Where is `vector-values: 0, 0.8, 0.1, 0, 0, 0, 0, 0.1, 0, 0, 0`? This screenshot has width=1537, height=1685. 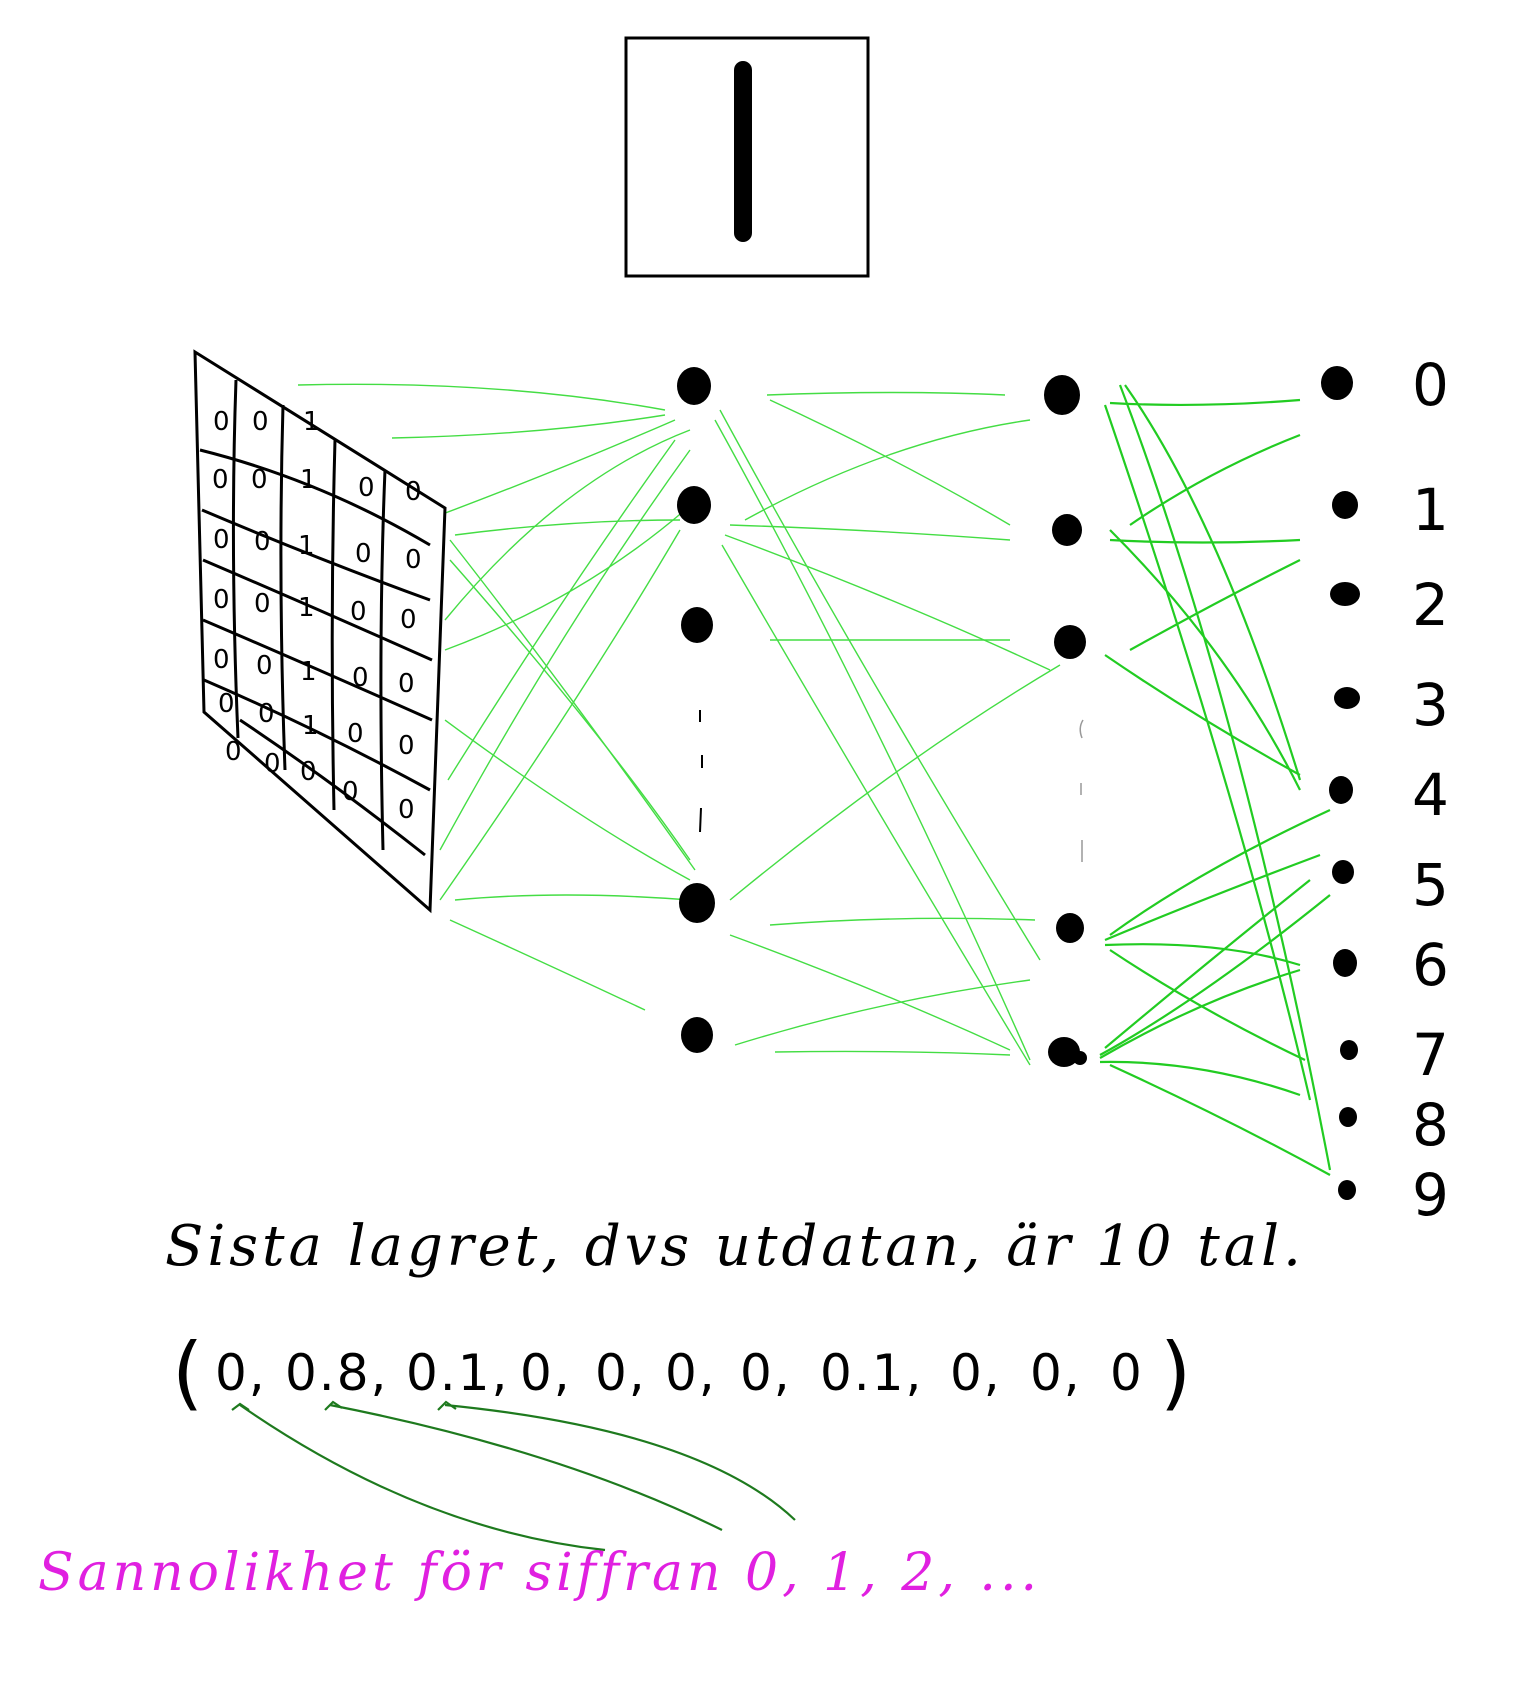
vector-values: 0, 0.8, 0.1, 0, 0, 0, 0, 0.1, 0, 0, 0 is located at coordinates (679, 1373).